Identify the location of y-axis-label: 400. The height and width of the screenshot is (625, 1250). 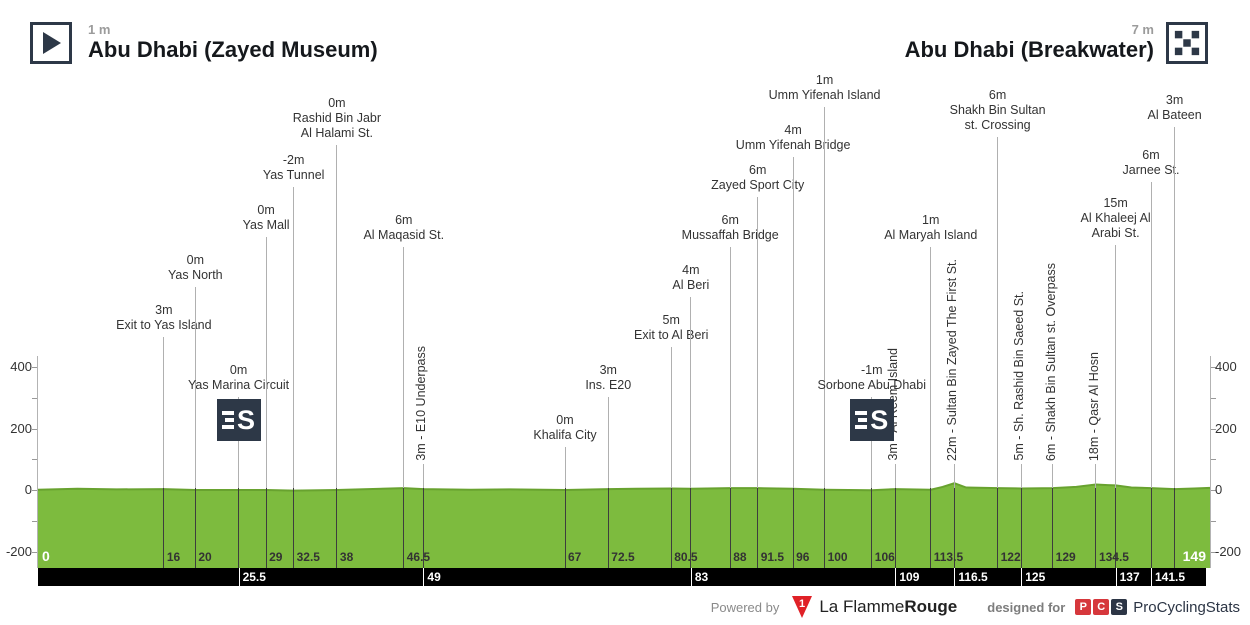
(21, 366).